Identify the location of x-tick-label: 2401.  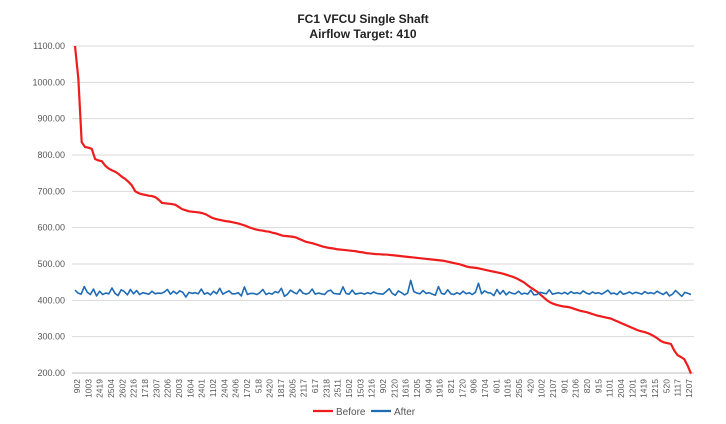
(202, 388).